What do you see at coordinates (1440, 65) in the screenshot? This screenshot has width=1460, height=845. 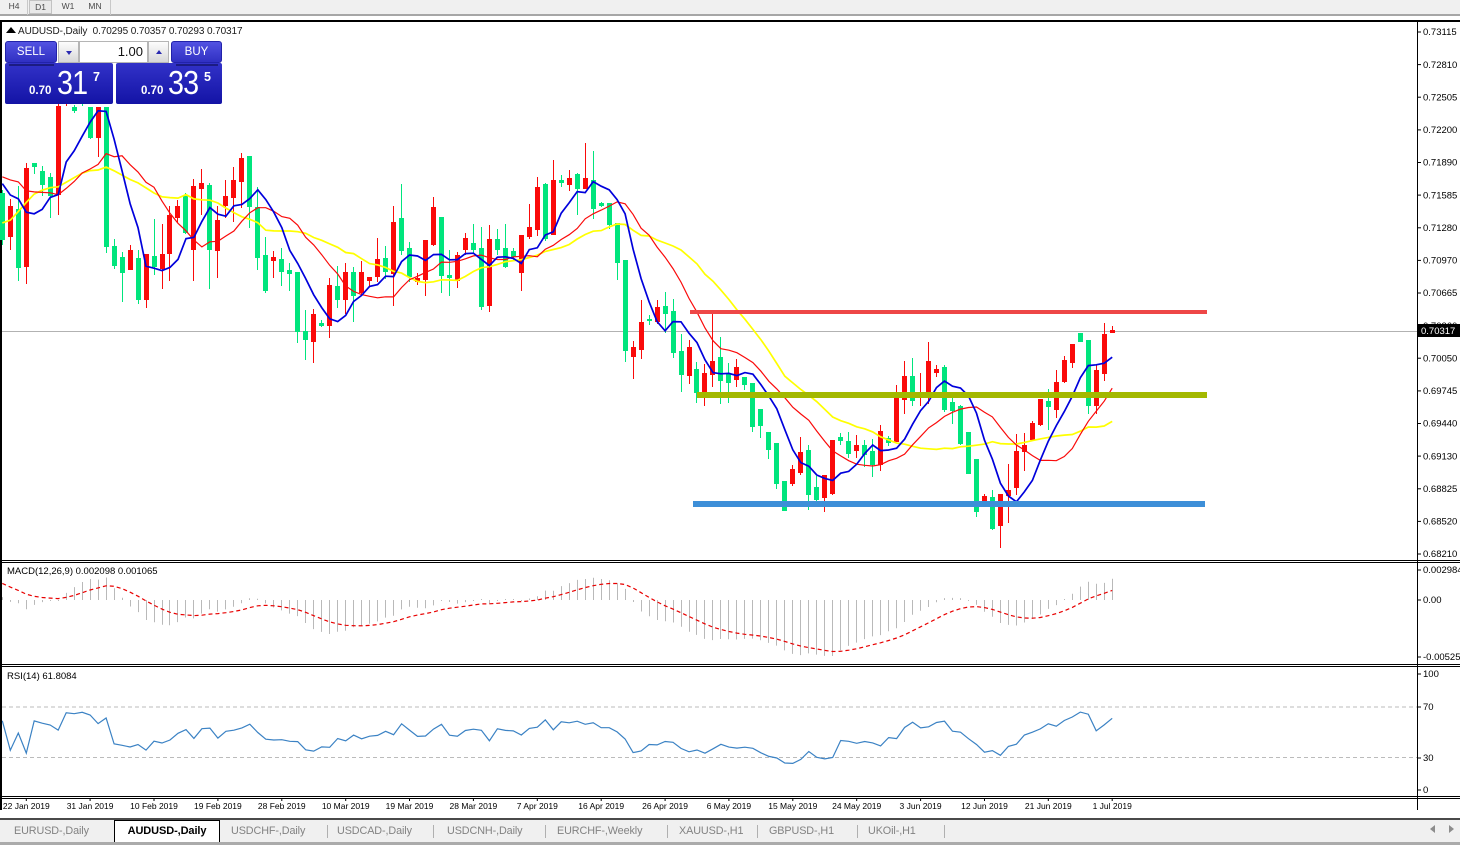 I see `svg-text: 0.72810` at bounding box center [1440, 65].